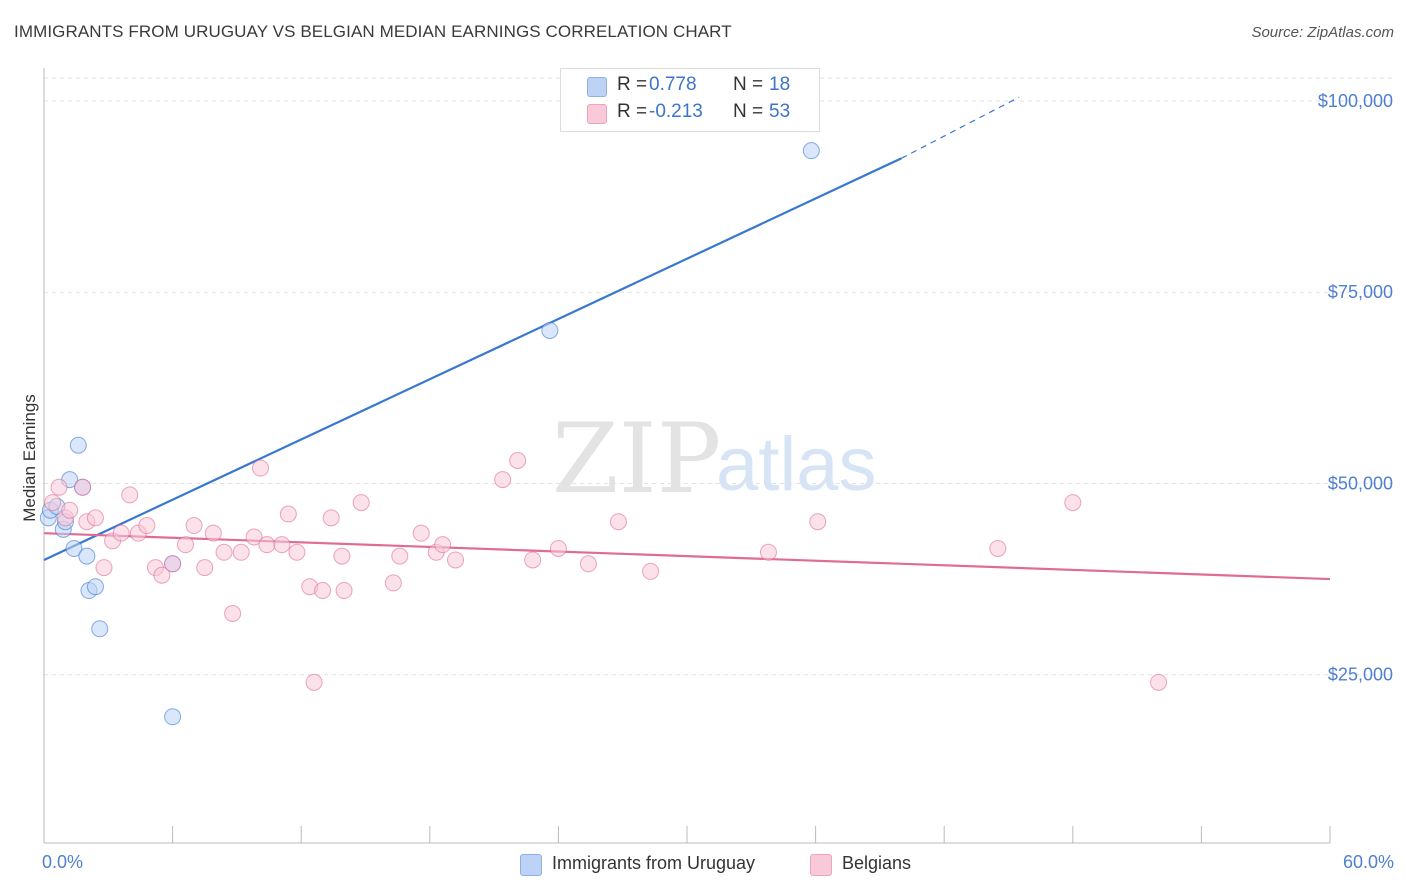  Describe the element at coordinates (1360, 292) in the screenshot. I see `y-tick-label: $75,000` at that location.